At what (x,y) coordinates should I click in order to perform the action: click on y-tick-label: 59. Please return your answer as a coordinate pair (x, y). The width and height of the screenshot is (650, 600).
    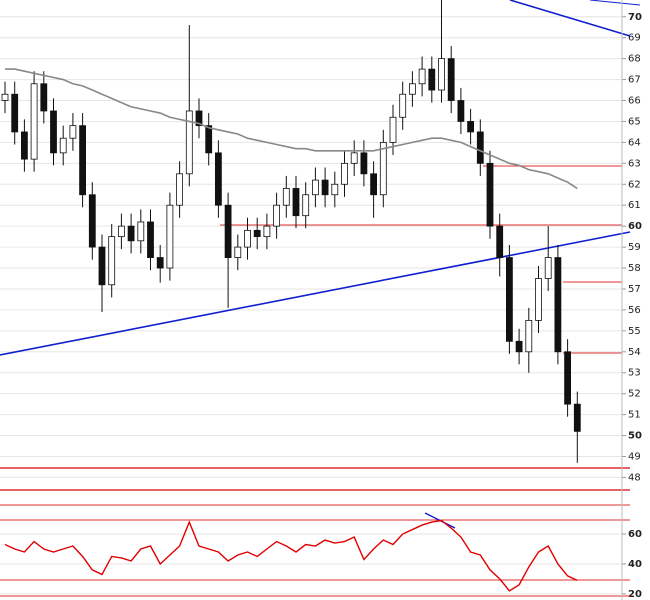
    Looking at the image, I should click on (634, 247).